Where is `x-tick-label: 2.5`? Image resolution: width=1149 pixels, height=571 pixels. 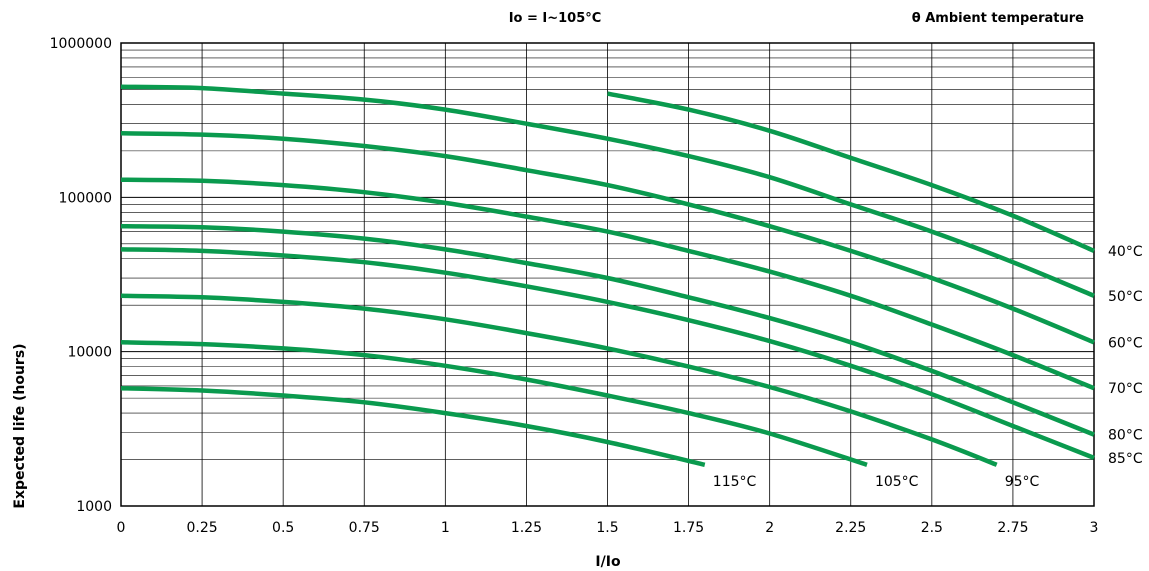
x-tick-label: 2.5 is located at coordinates (932, 528).